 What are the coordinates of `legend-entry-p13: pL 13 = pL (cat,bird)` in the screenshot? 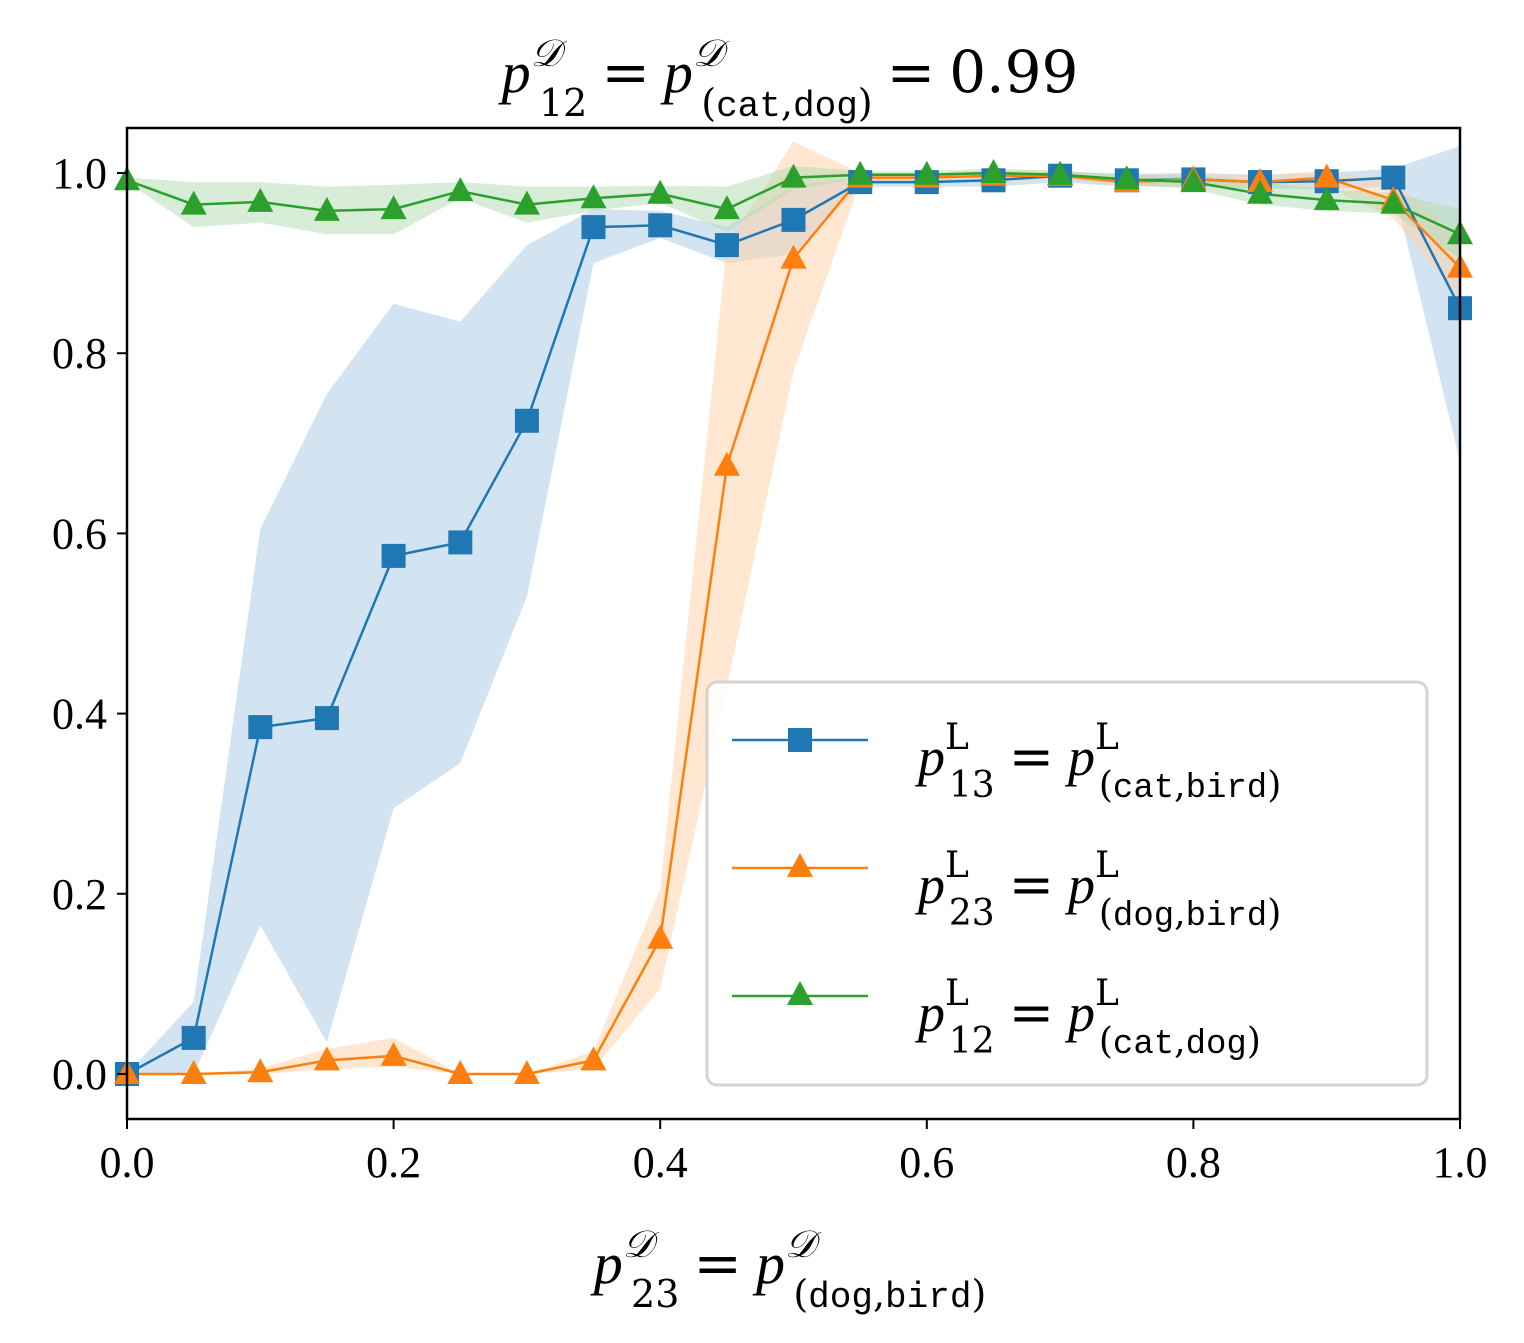 It's located at (1006, 762).